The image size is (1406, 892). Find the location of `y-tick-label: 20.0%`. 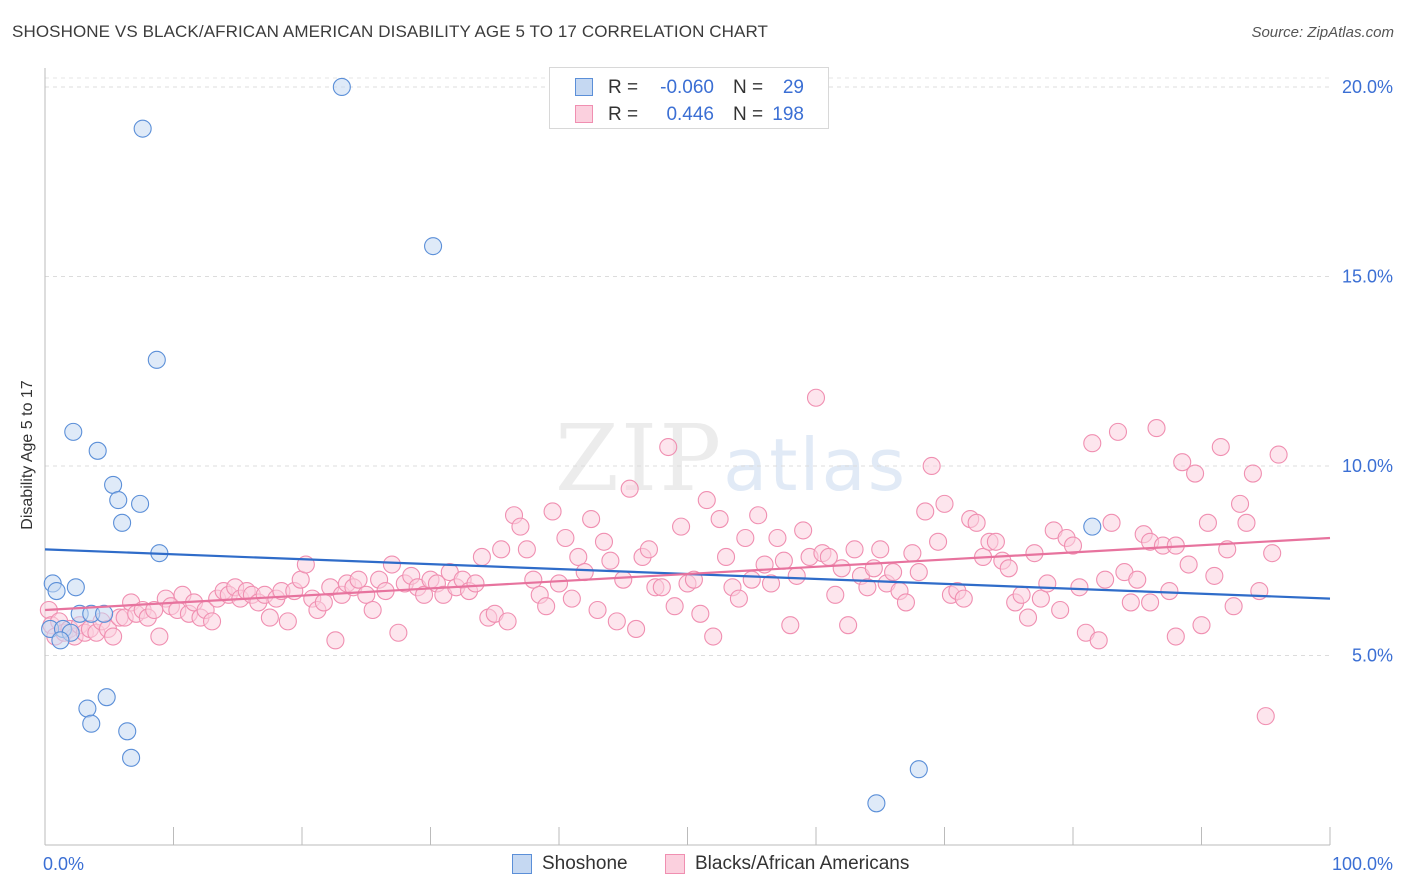

y-tick-label: 20.0% is located at coordinates (1367, 87).